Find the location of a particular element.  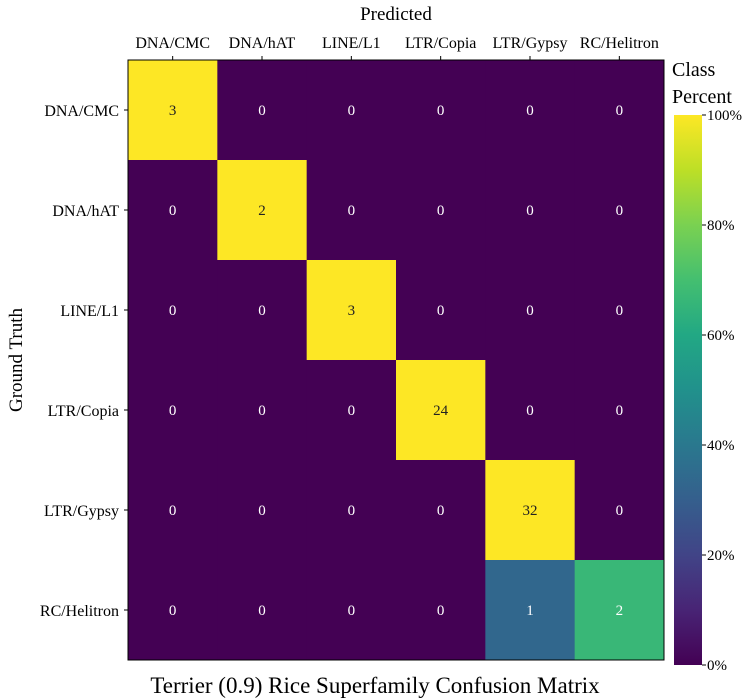

cell-r3-c4 is located at coordinates (530, 410).